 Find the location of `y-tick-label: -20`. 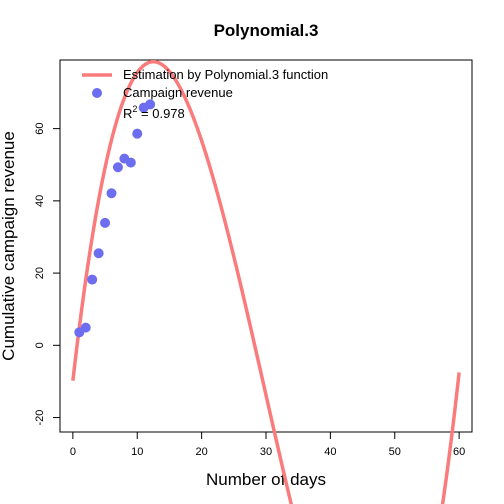

y-tick-label: -20 is located at coordinates (40, 418).